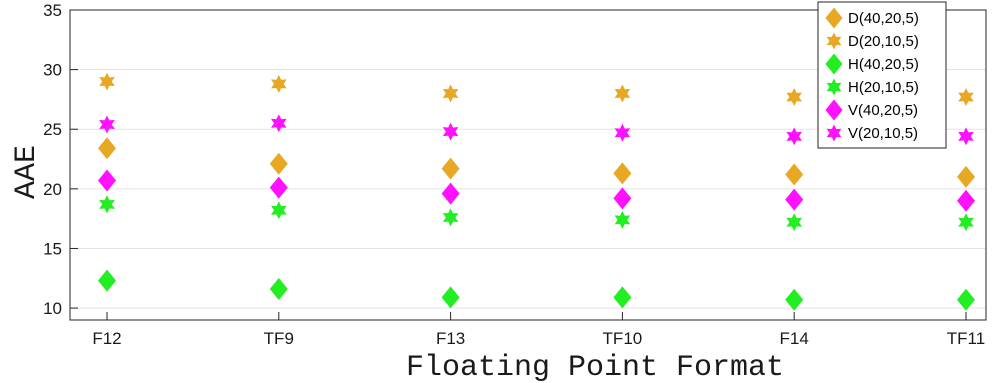  What do you see at coordinates (279, 210) in the screenshot?
I see `point-h-20-10-5-tf9` at bounding box center [279, 210].